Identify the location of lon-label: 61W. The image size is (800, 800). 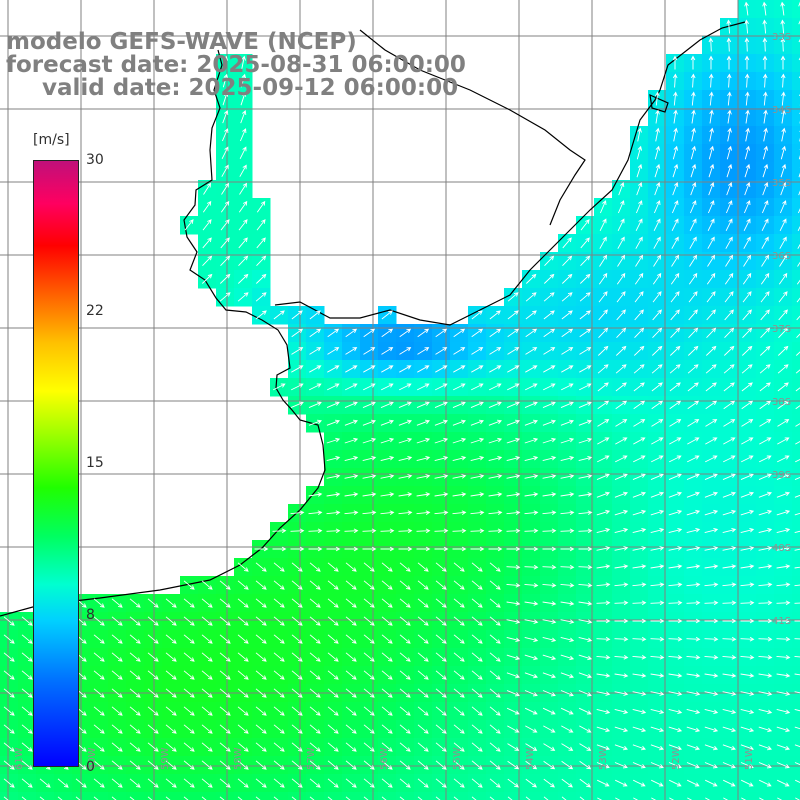
(19, 758).